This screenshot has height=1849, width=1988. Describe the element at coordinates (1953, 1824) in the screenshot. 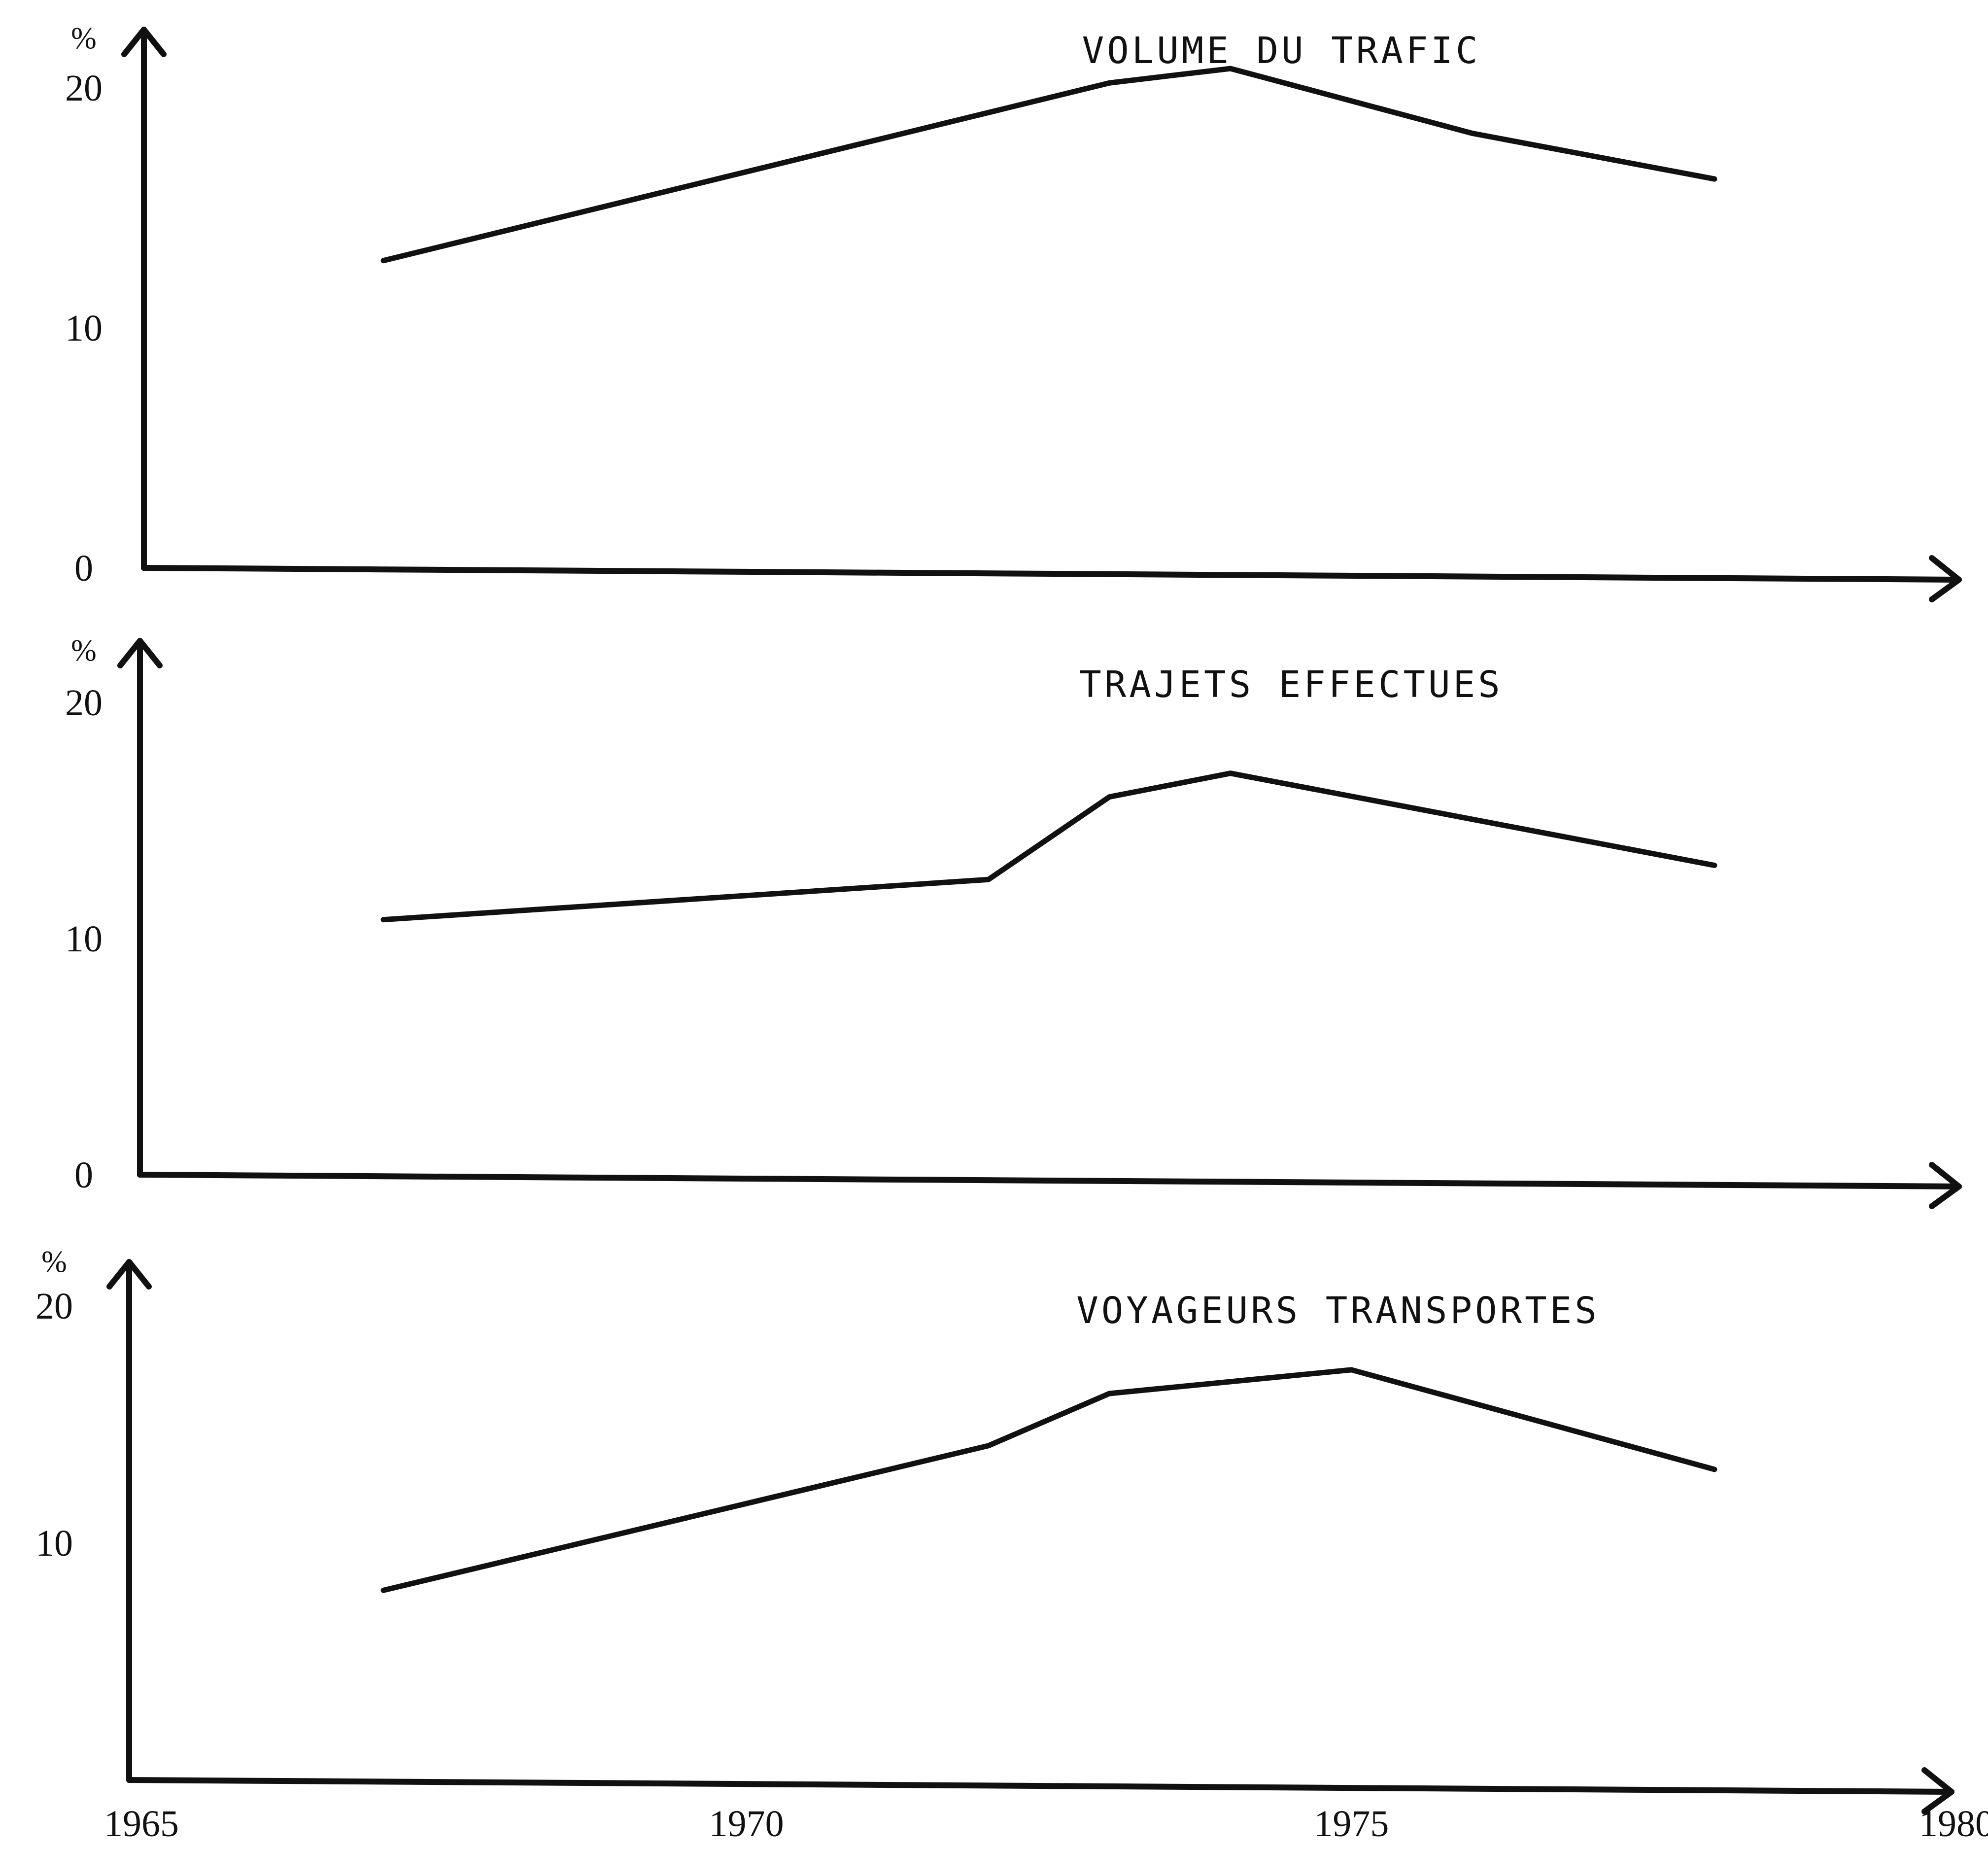

I see `x-tick-label-1980: 1980` at that location.